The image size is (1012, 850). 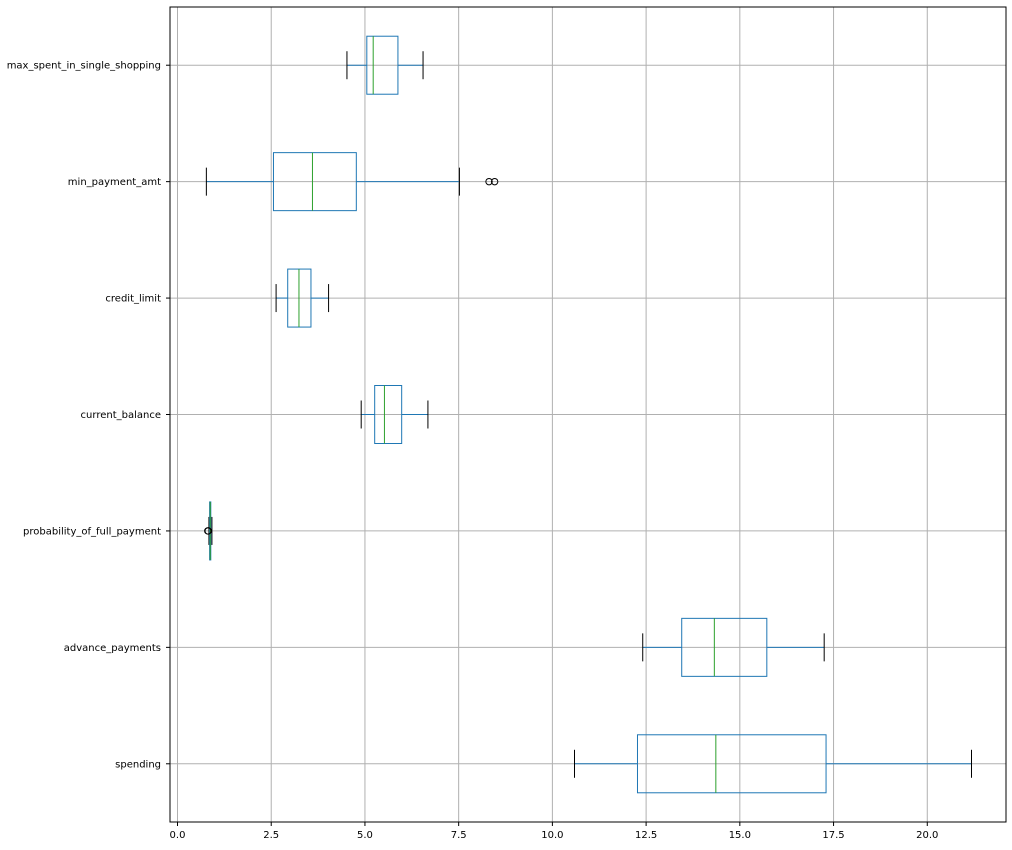 I want to click on y-tick-label: probability_of_full_payment, so click(x=92, y=531).